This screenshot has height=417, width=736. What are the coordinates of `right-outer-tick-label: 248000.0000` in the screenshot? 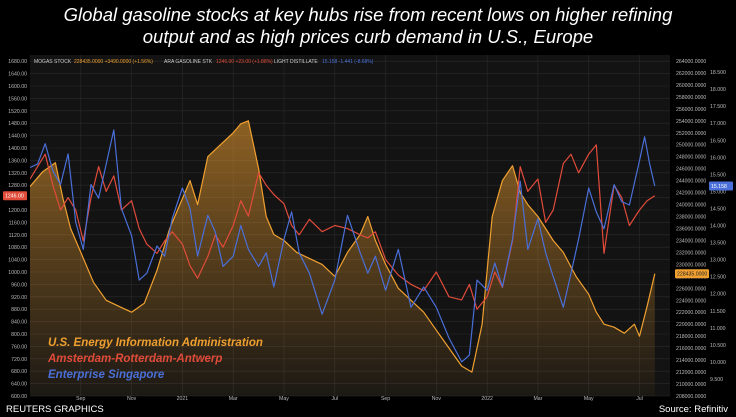 It's located at (691, 158).